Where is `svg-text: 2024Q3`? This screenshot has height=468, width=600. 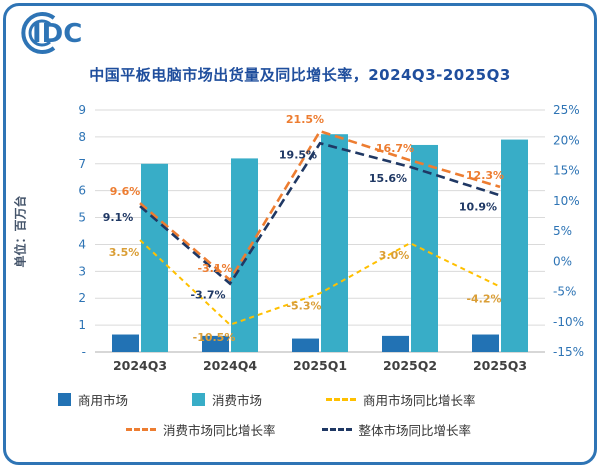
svg-text: 2024Q3 is located at coordinates (140, 365).